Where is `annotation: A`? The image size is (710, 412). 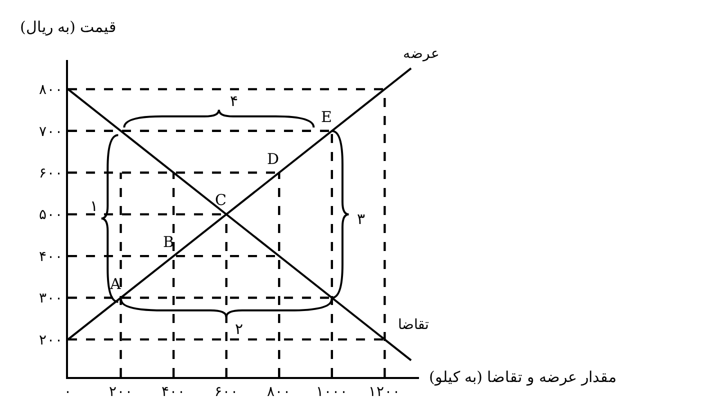
annotation: A is located at coordinates (115, 284).